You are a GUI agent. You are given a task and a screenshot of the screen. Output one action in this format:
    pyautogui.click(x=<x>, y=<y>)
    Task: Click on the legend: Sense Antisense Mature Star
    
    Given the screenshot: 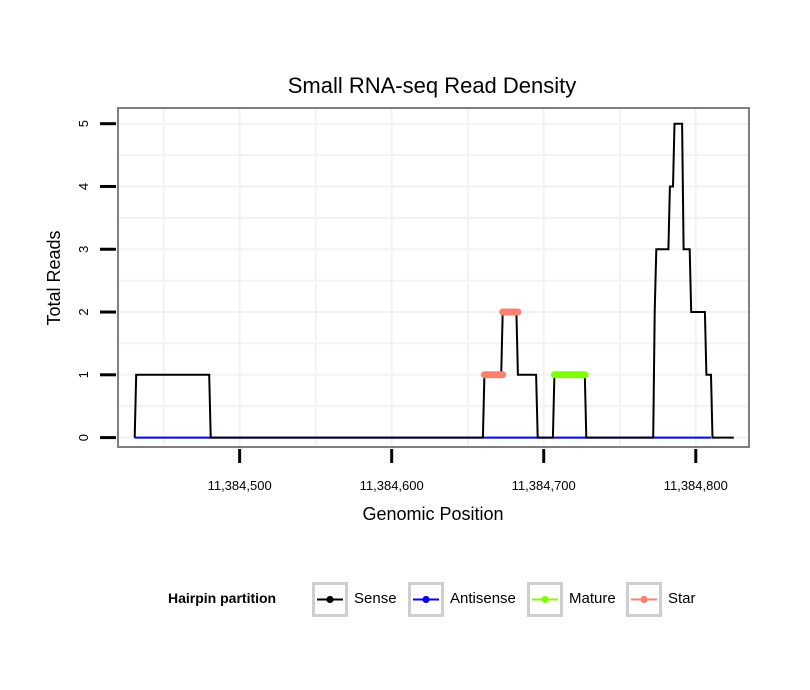 What is the action you would take?
    pyautogui.click(x=504, y=599)
    